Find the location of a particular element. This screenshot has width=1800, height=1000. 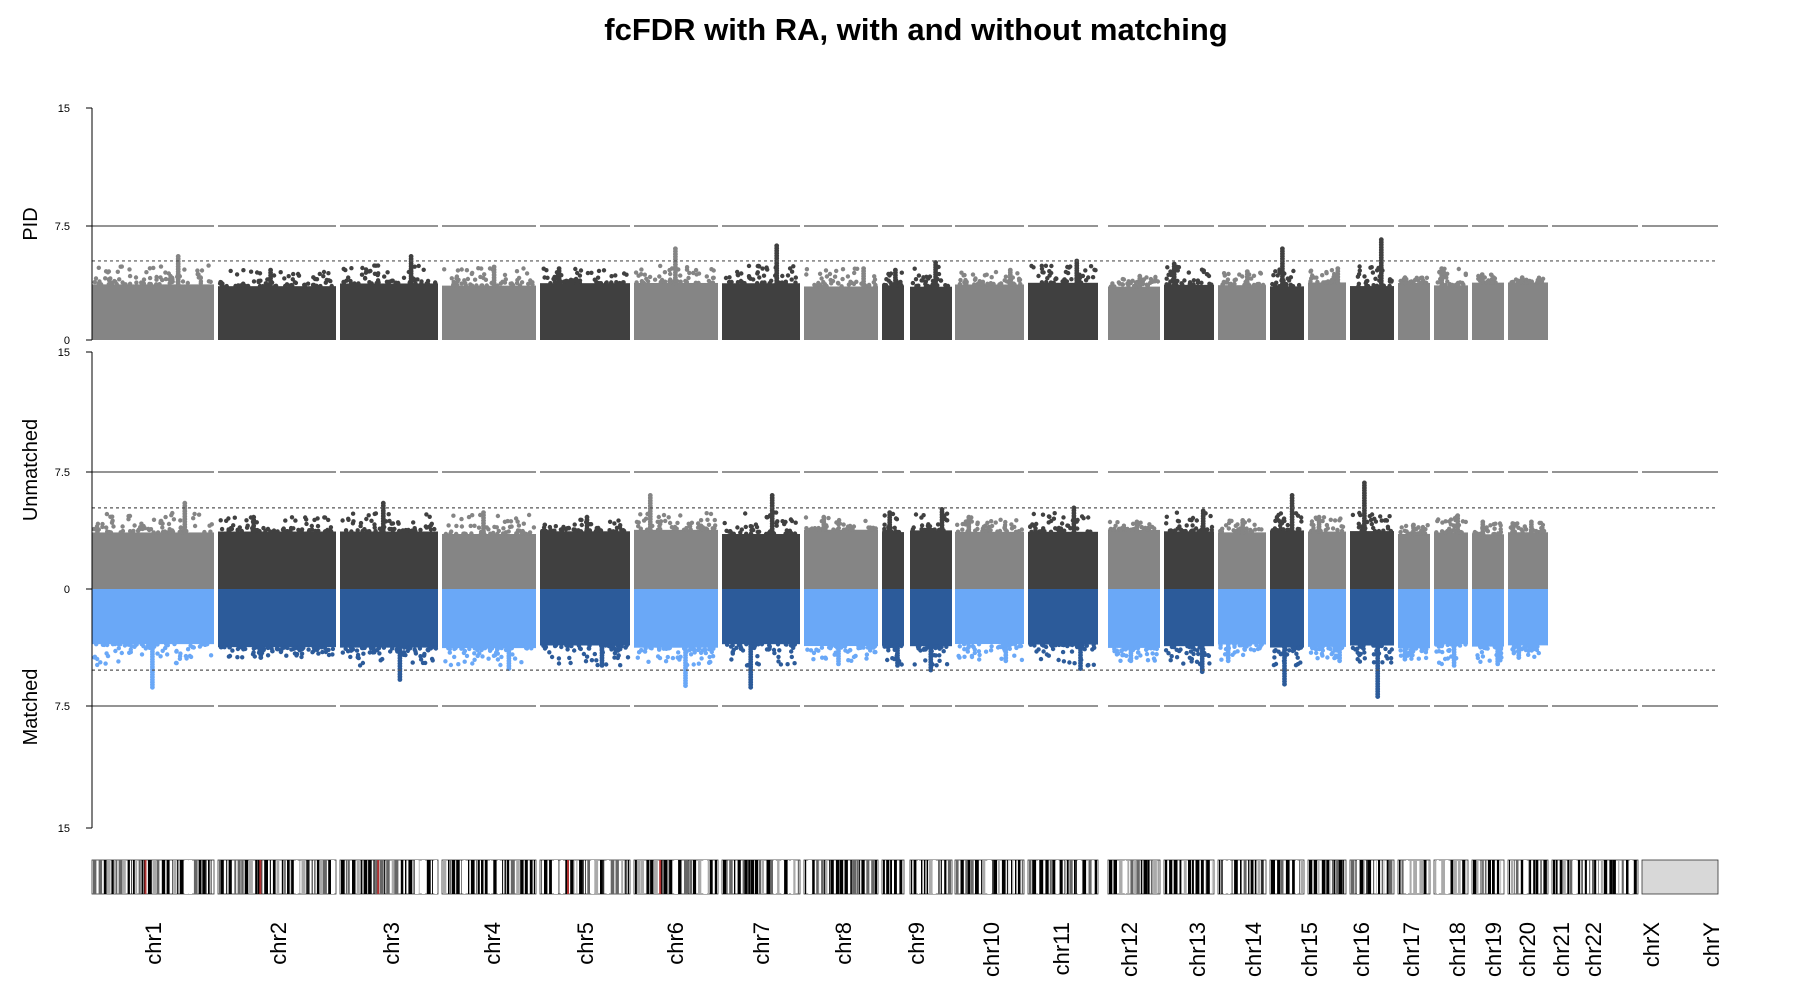

point-pid-chr5 is located at coordinates (546, 270).